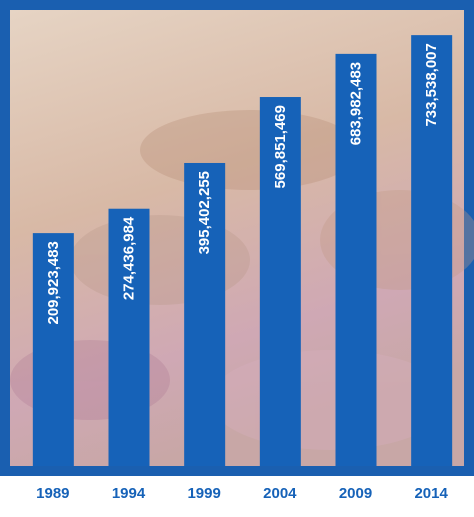  What do you see at coordinates (355, 103) in the screenshot?
I see `value-label: 683,982,483` at bounding box center [355, 103].